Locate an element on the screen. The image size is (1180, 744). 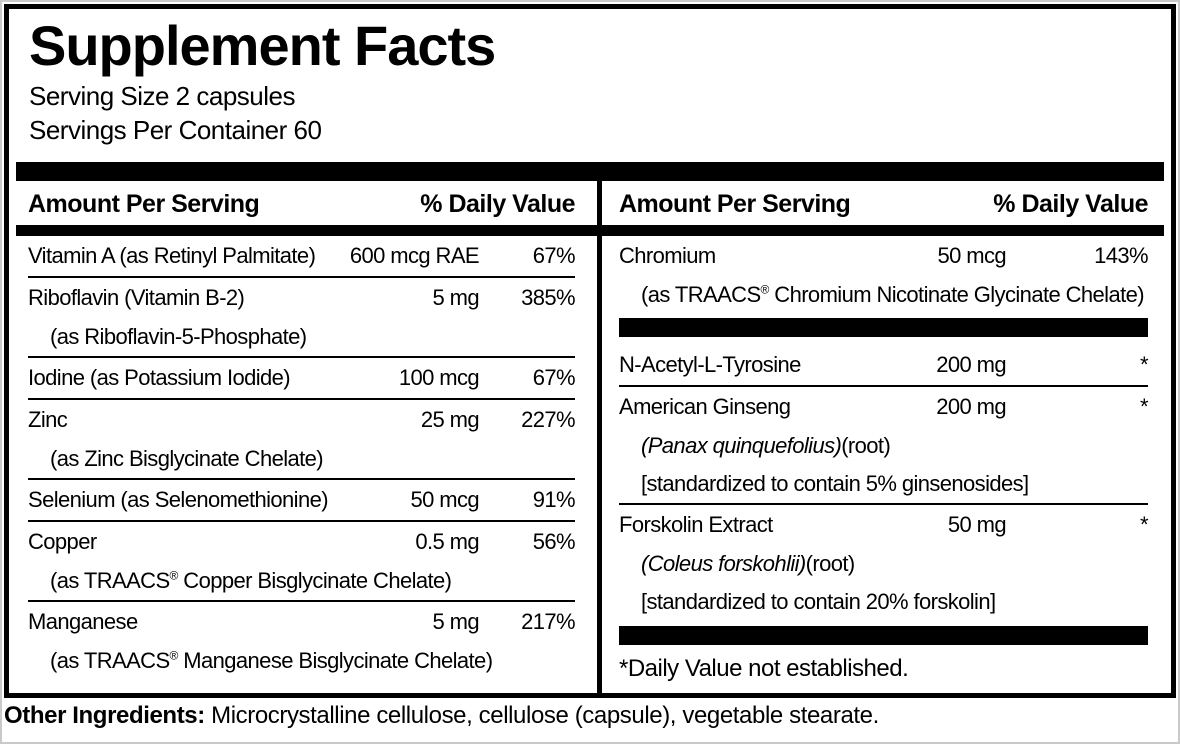
nutrient-amount: 600 mcg RAE is located at coordinates (414, 255).